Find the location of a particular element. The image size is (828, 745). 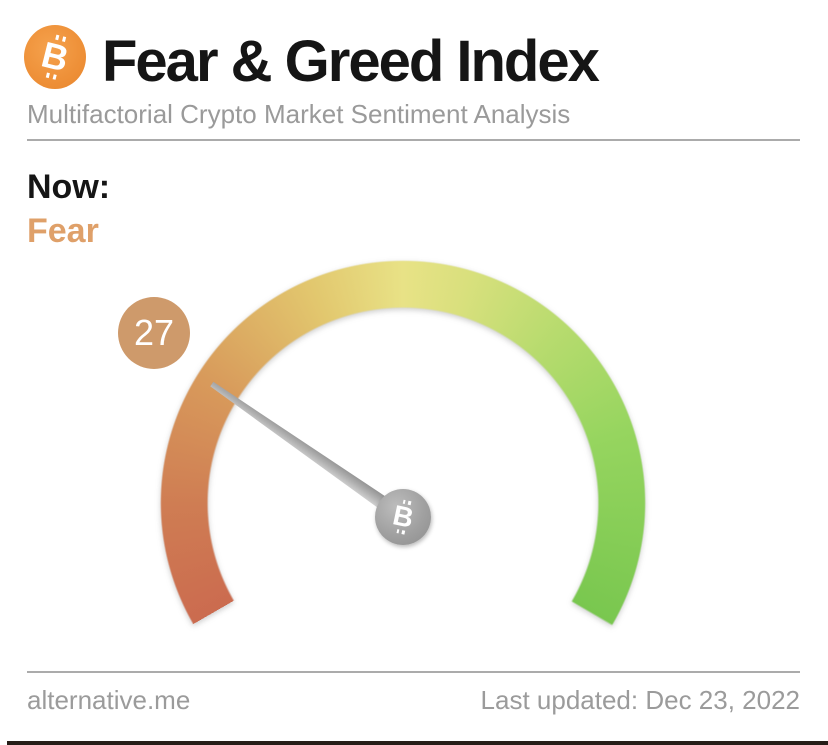

bitcoin-icon: B is located at coordinates (55, 56).